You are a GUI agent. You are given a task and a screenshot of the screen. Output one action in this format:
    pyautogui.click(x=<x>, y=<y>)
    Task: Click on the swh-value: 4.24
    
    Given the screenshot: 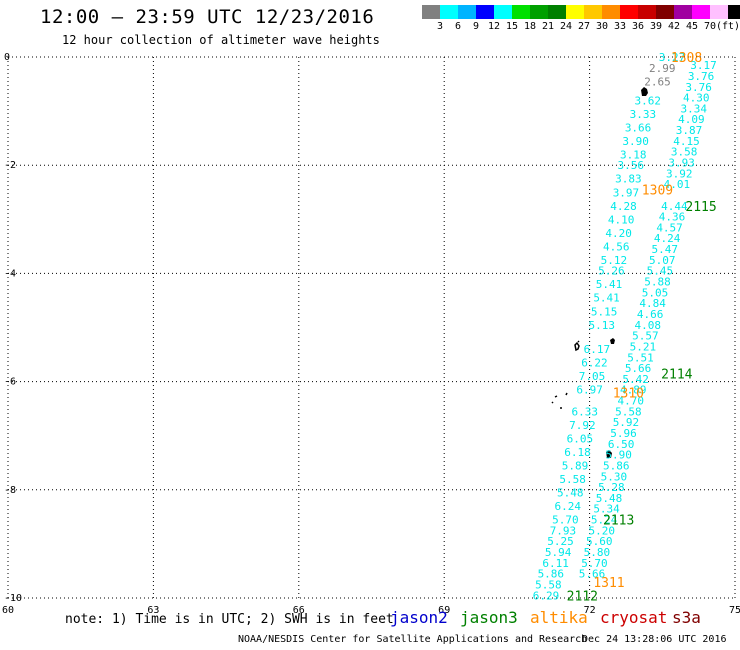 What is the action you would take?
    pyautogui.click(x=667, y=238)
    